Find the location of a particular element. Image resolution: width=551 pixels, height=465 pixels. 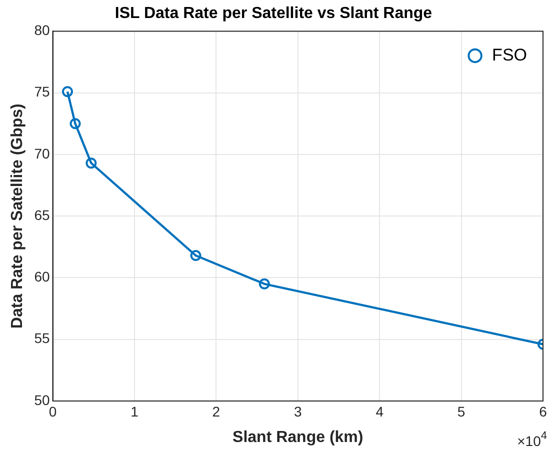

y-axis-title: Data Rate per Satellite (Gbps) is located at coordinates (17, 216).